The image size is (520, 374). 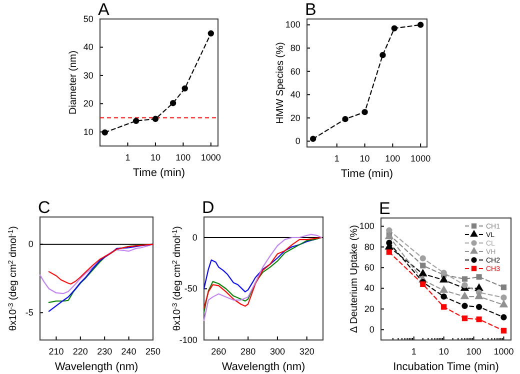 I want to click on y-tick-label: 30, so click(x=88, y=75).